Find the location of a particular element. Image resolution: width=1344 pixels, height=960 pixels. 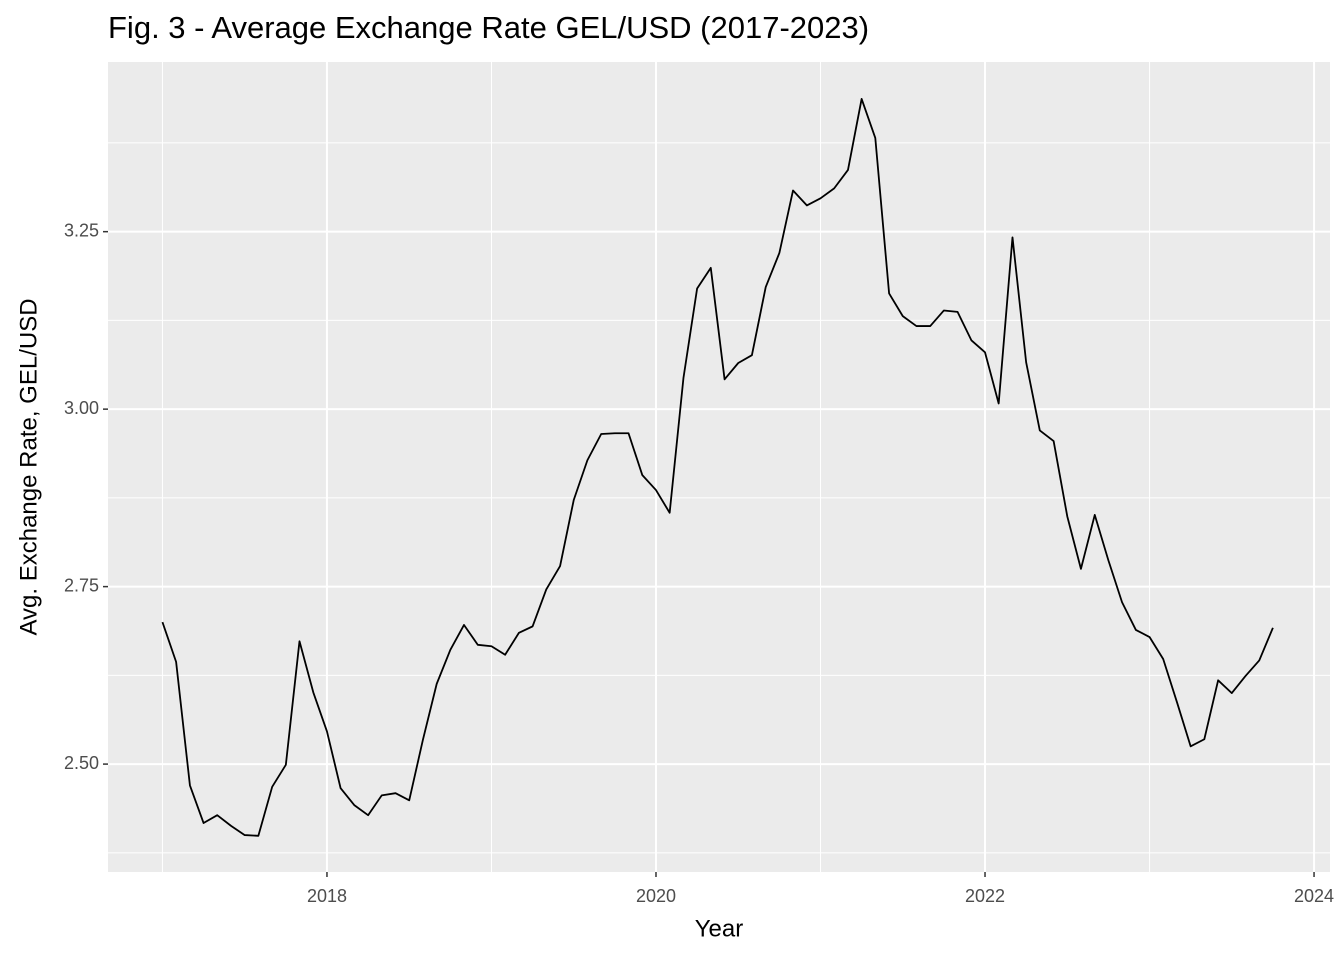

x-tick-label: 2020 is located at coordinates (656, 896).